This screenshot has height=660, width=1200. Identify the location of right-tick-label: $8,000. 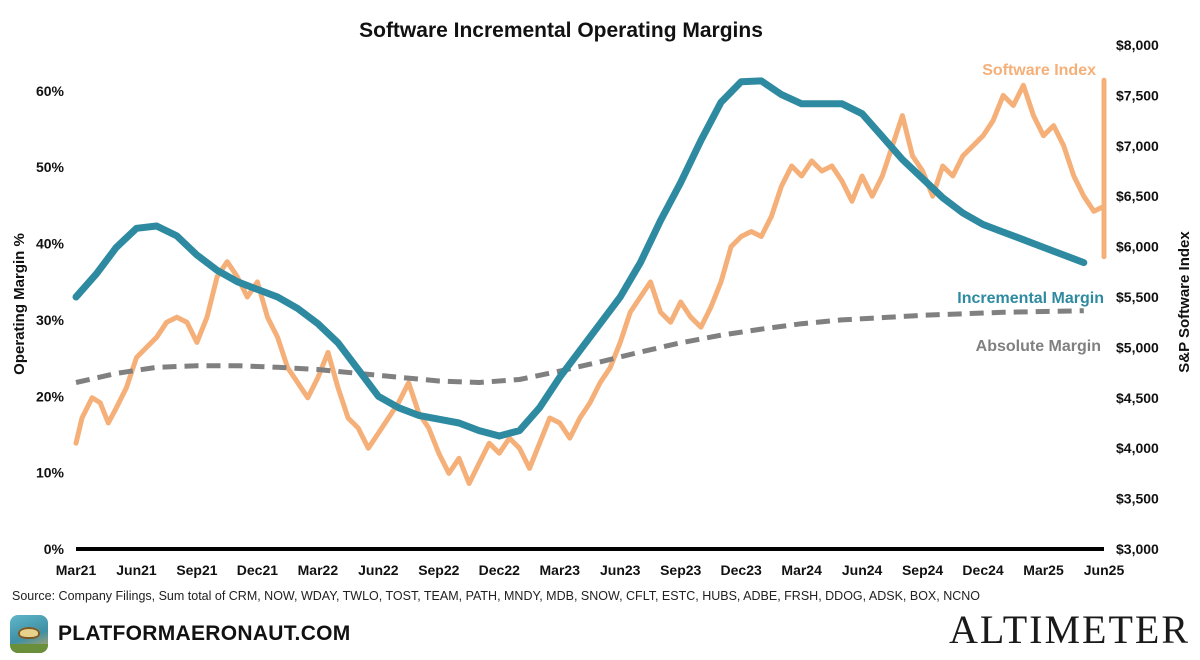
(1137, 45).